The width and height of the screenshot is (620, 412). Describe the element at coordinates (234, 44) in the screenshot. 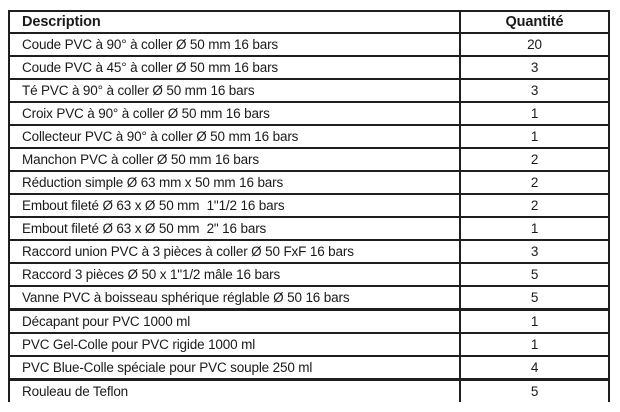

I see `description-cell: Coude PVC à 90° à coller Ø 50 mm 16 bars` at that location.